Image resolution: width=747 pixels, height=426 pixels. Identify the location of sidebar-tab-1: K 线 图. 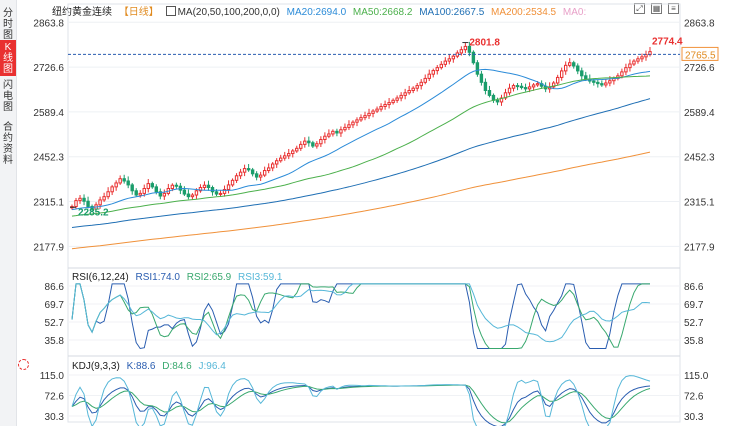
(8, 58).